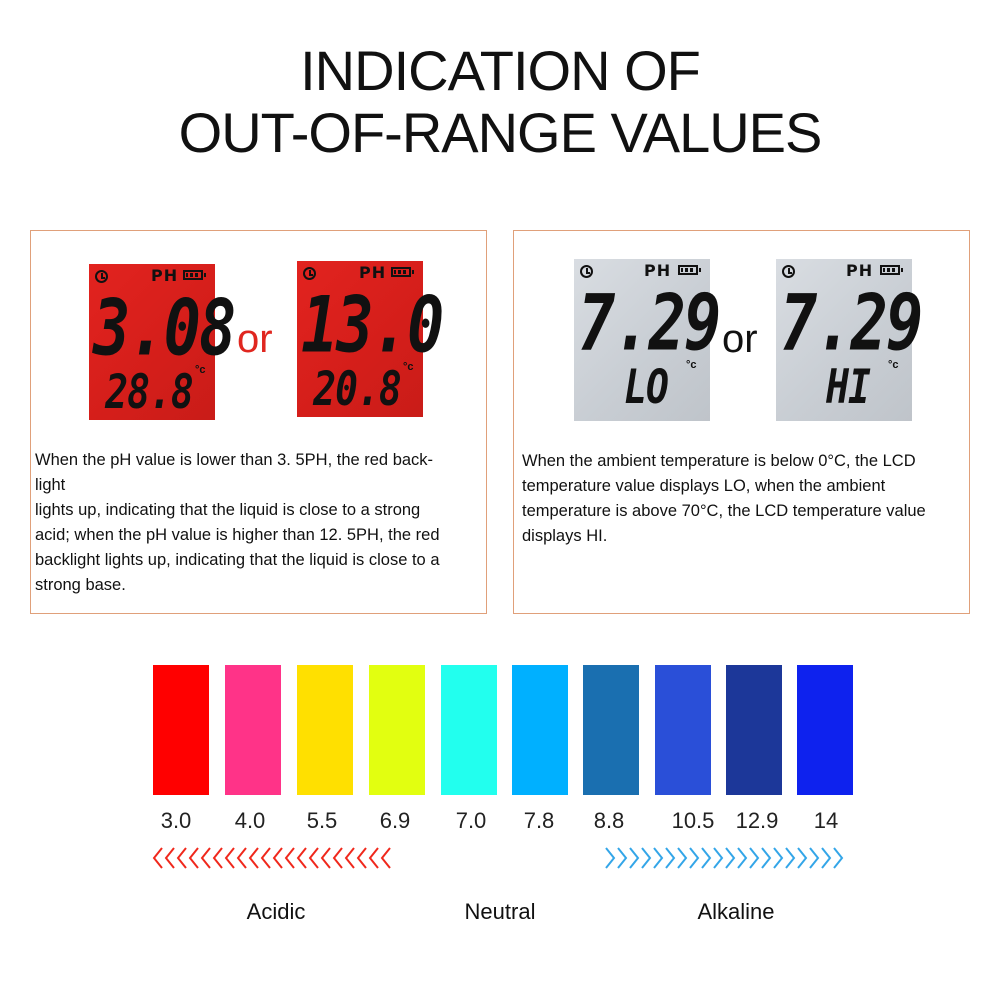  What do you see at coordinates (250, 820) in the screenshot?
I see `ph-value-label: 4.0` at bounding box center [250, 820].